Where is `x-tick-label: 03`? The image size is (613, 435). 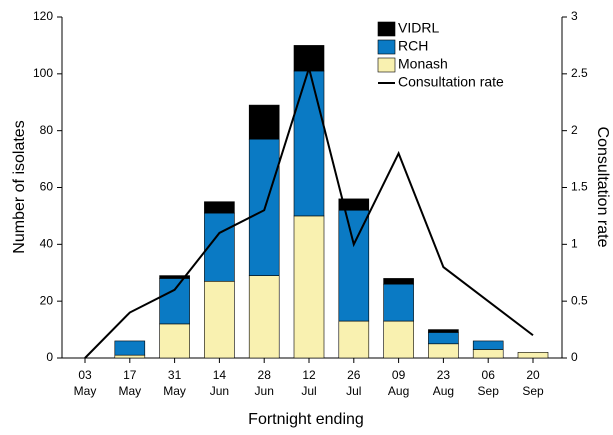 x-tick-label: 03 is located at coordinates (85, 375).